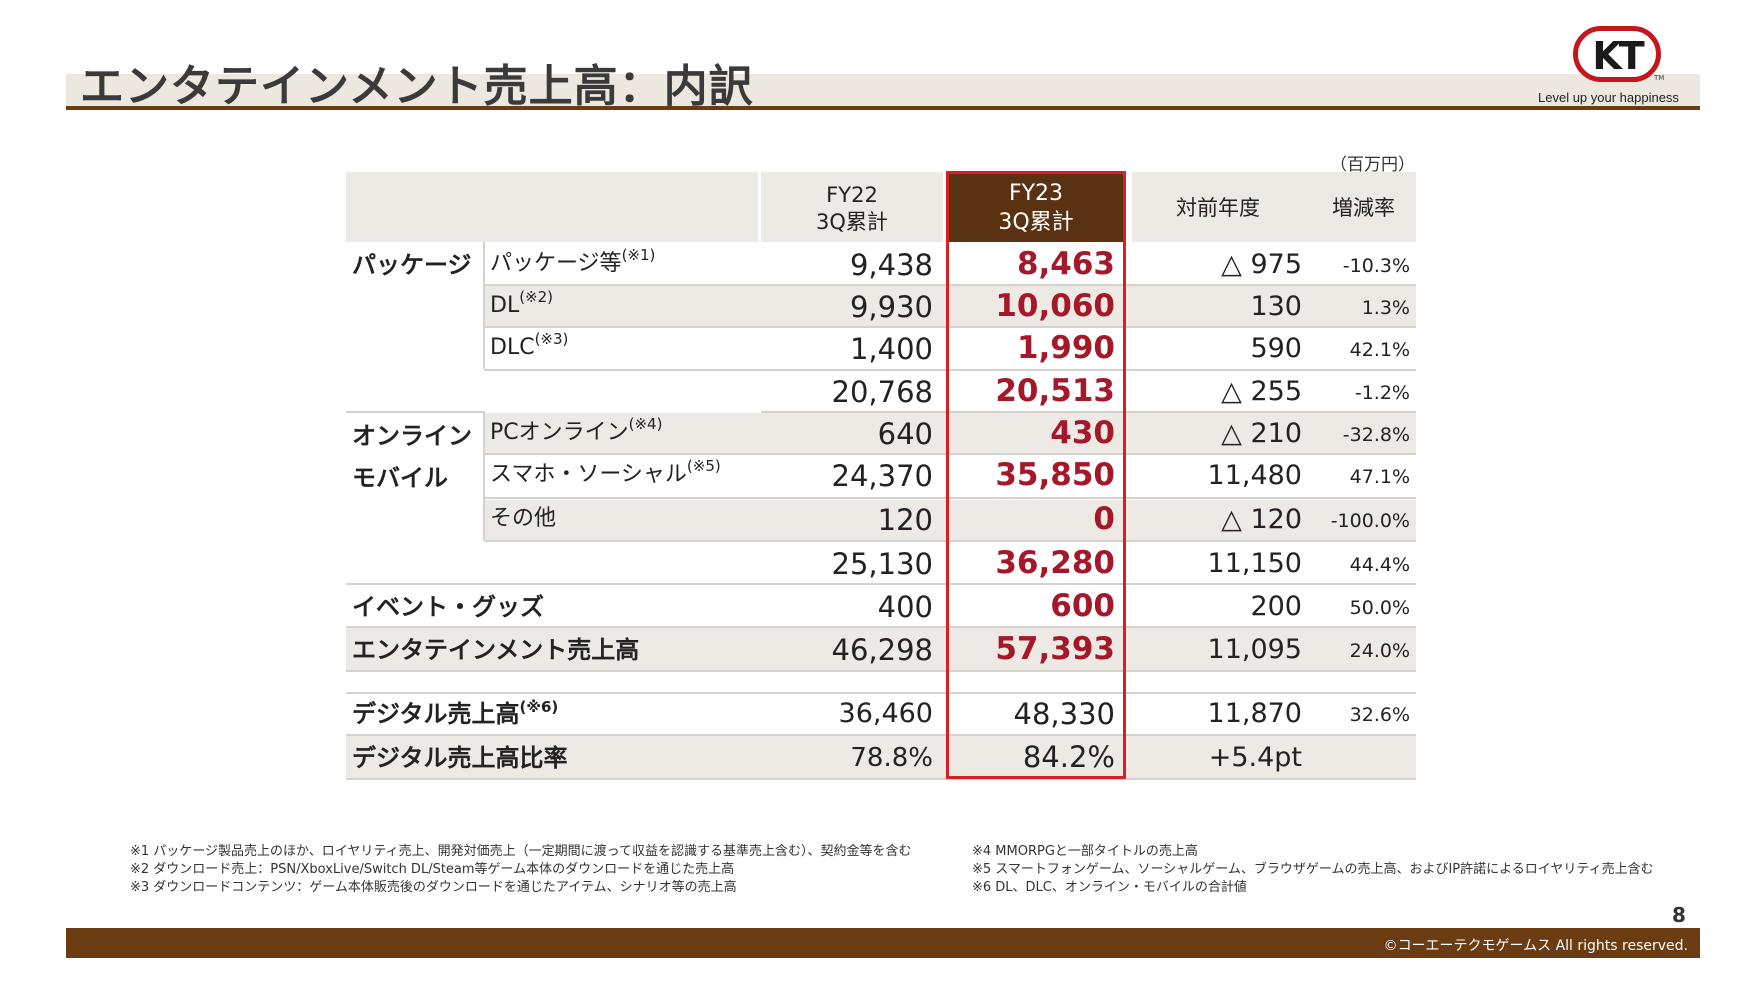  I want to click on row-label: DLC(※3), so click(529, 346).